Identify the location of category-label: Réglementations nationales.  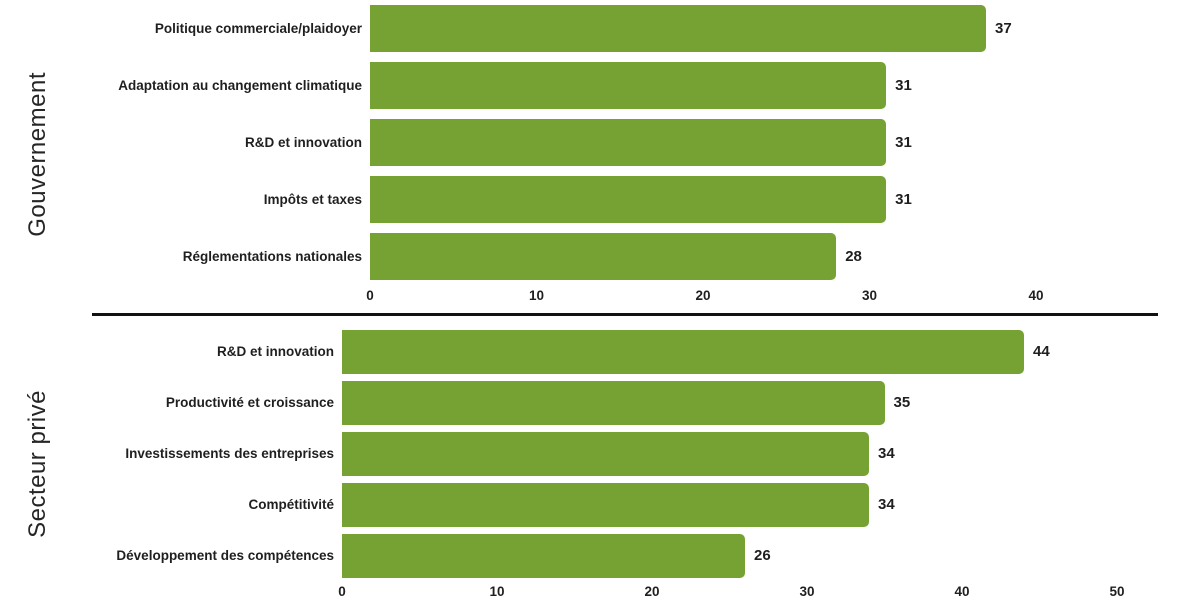
(272, 256).